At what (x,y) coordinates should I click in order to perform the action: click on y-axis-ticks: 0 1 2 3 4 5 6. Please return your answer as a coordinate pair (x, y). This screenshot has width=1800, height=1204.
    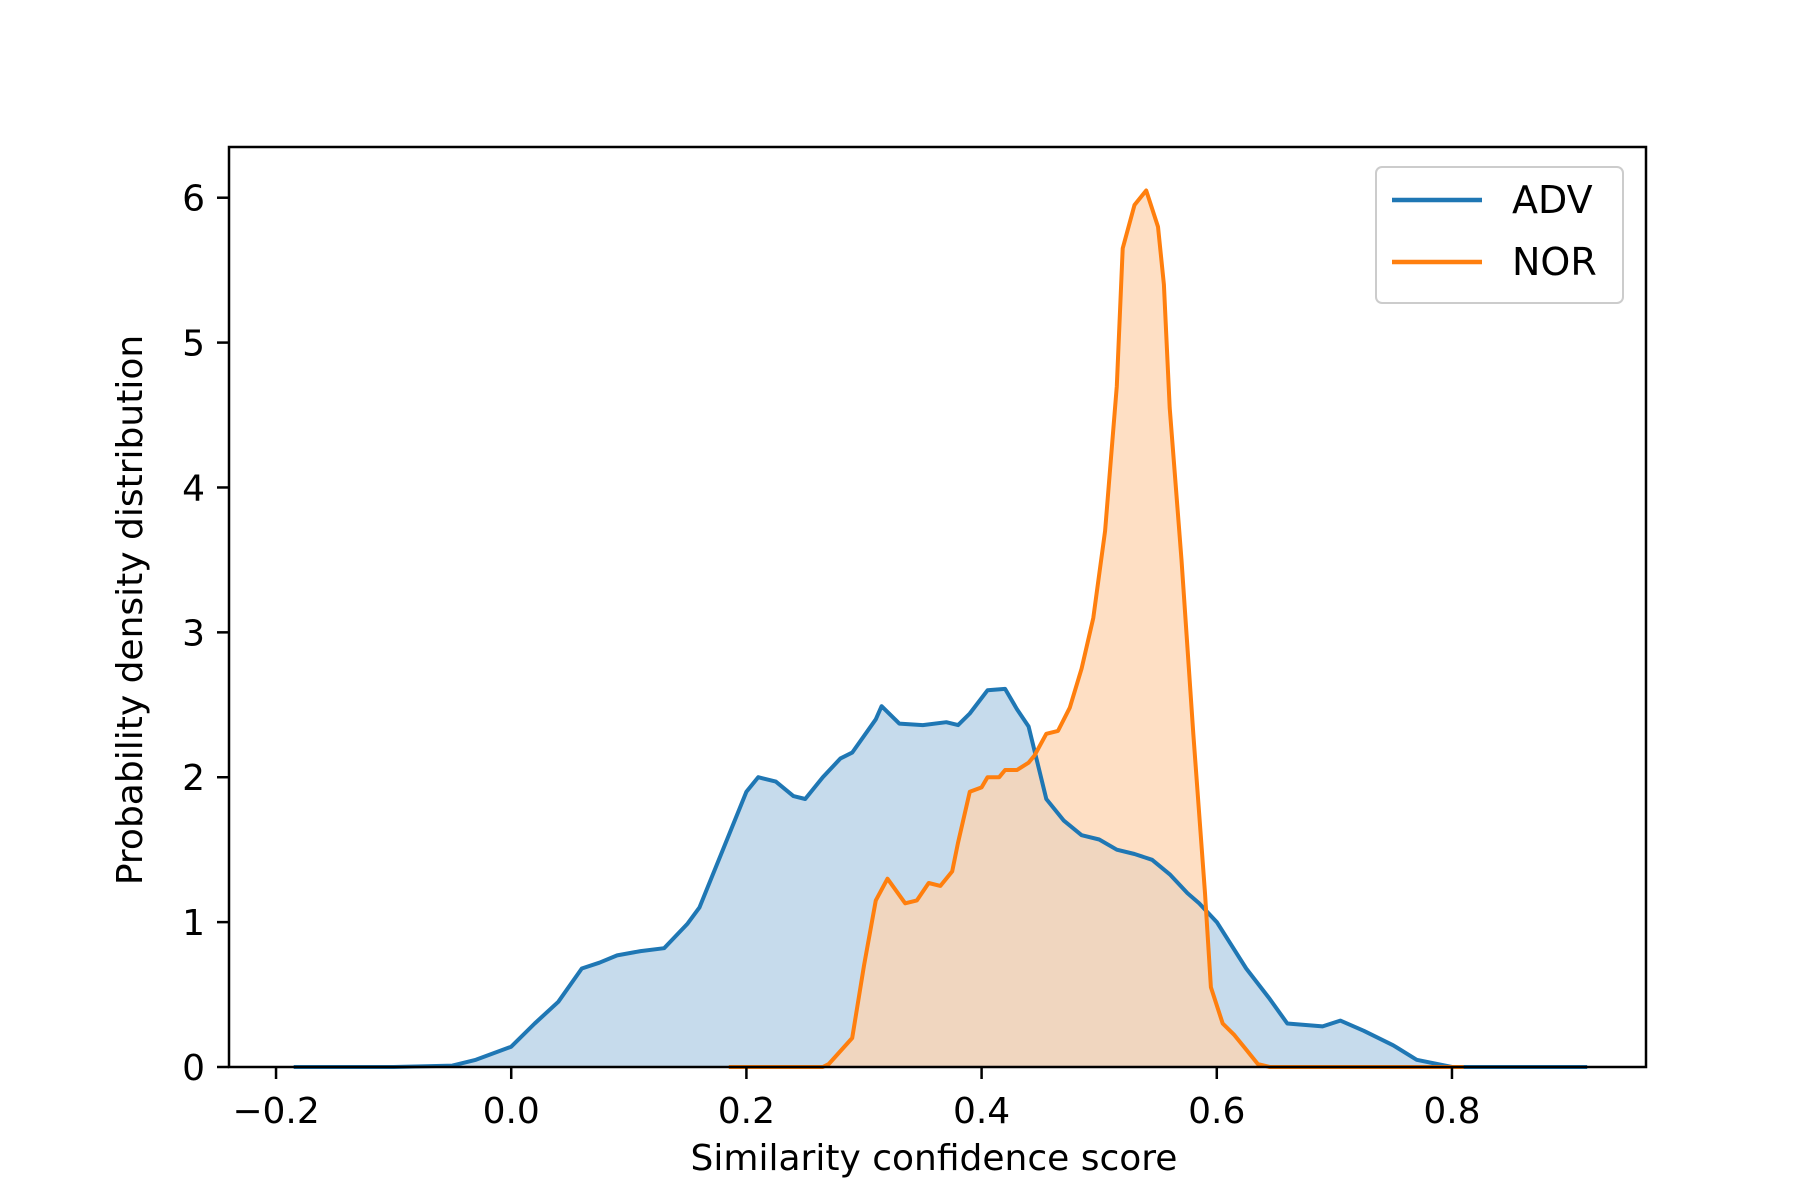
    Looking at the image, I should click on (205, 634).